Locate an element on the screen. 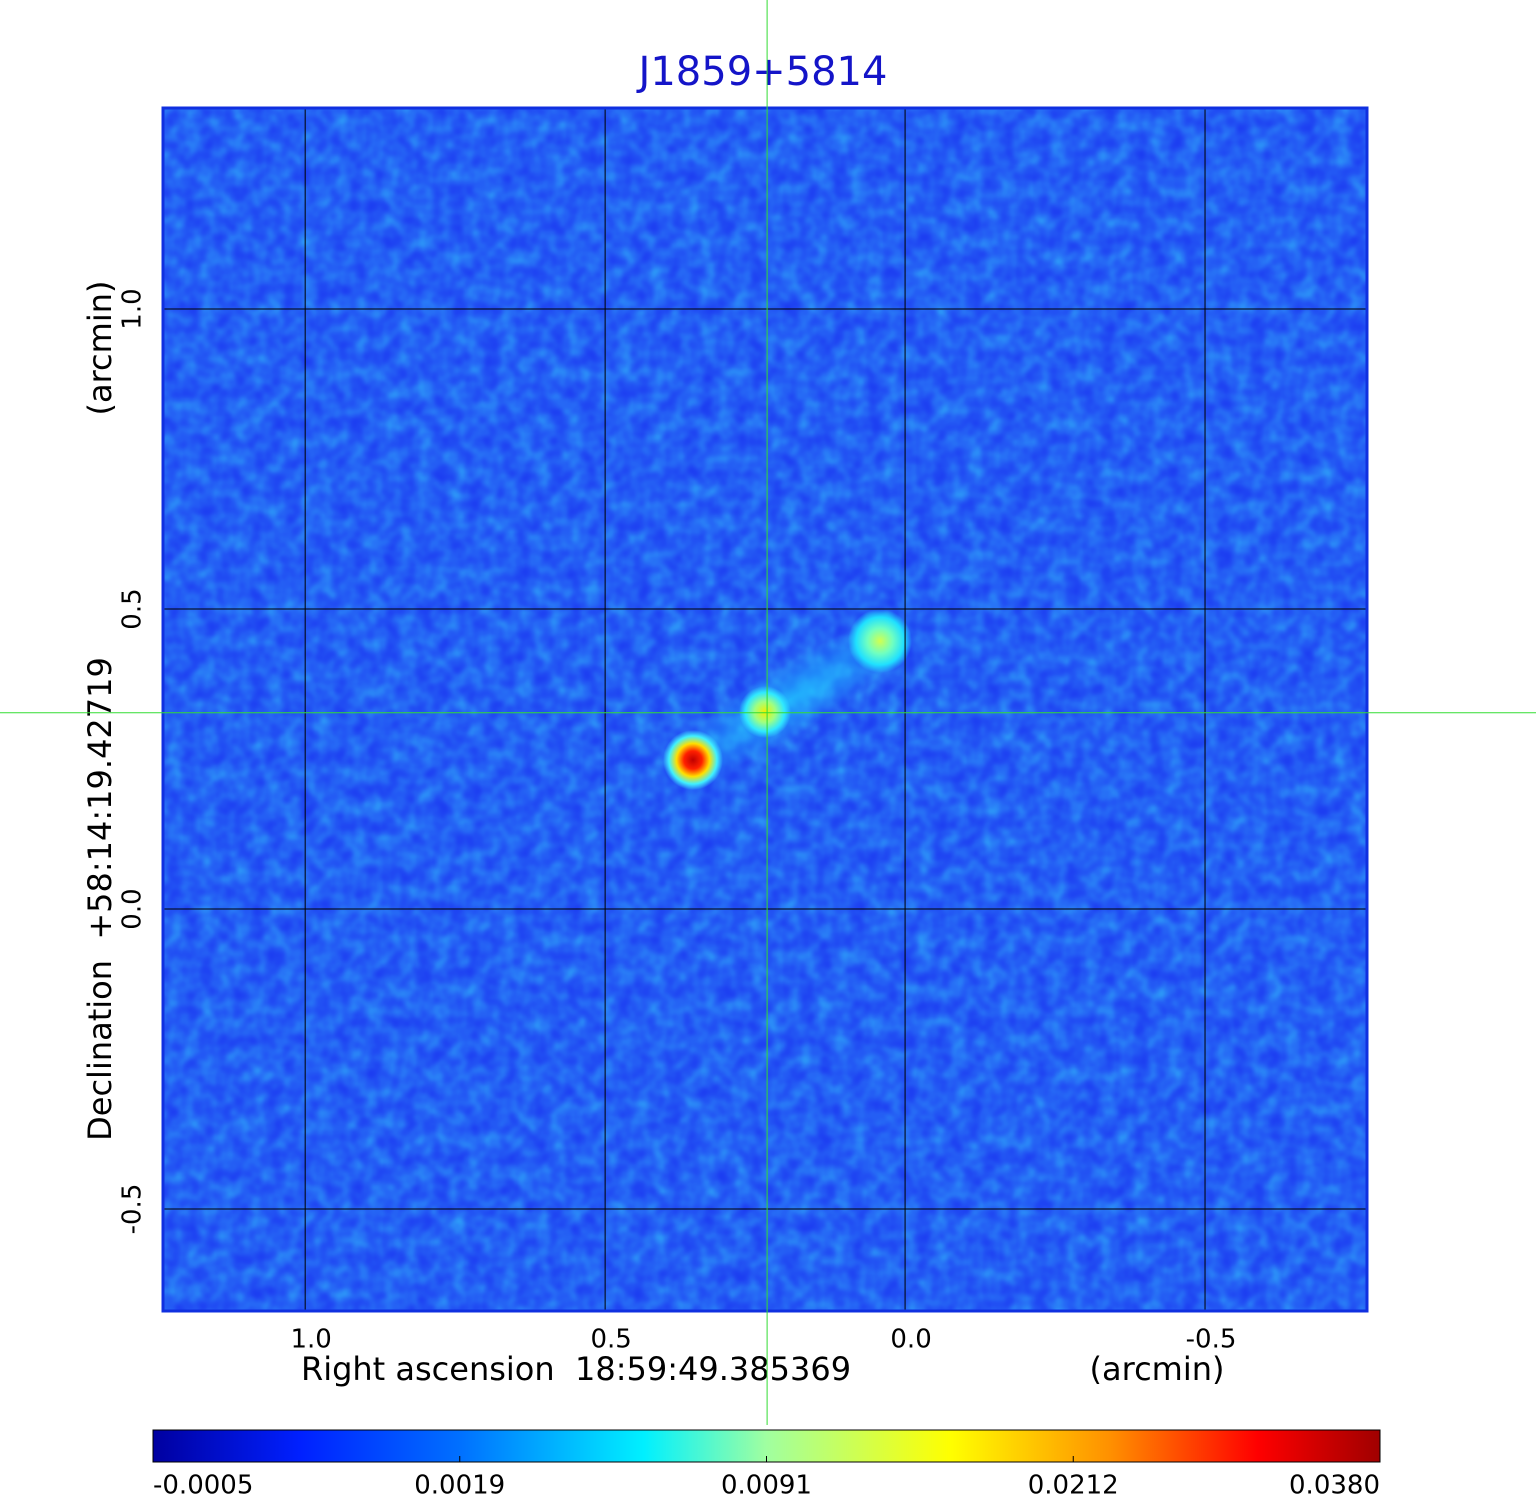 This screenshot has height=1500, width=1536. y-axis-unit: (arcmin) is located at coordinates (100, 348).